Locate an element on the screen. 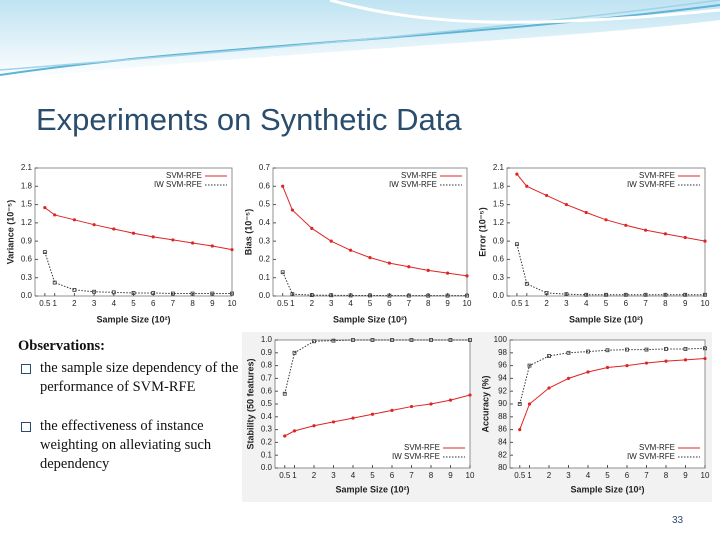  y-tick-label: 86 is located at coordinates (502, 429).